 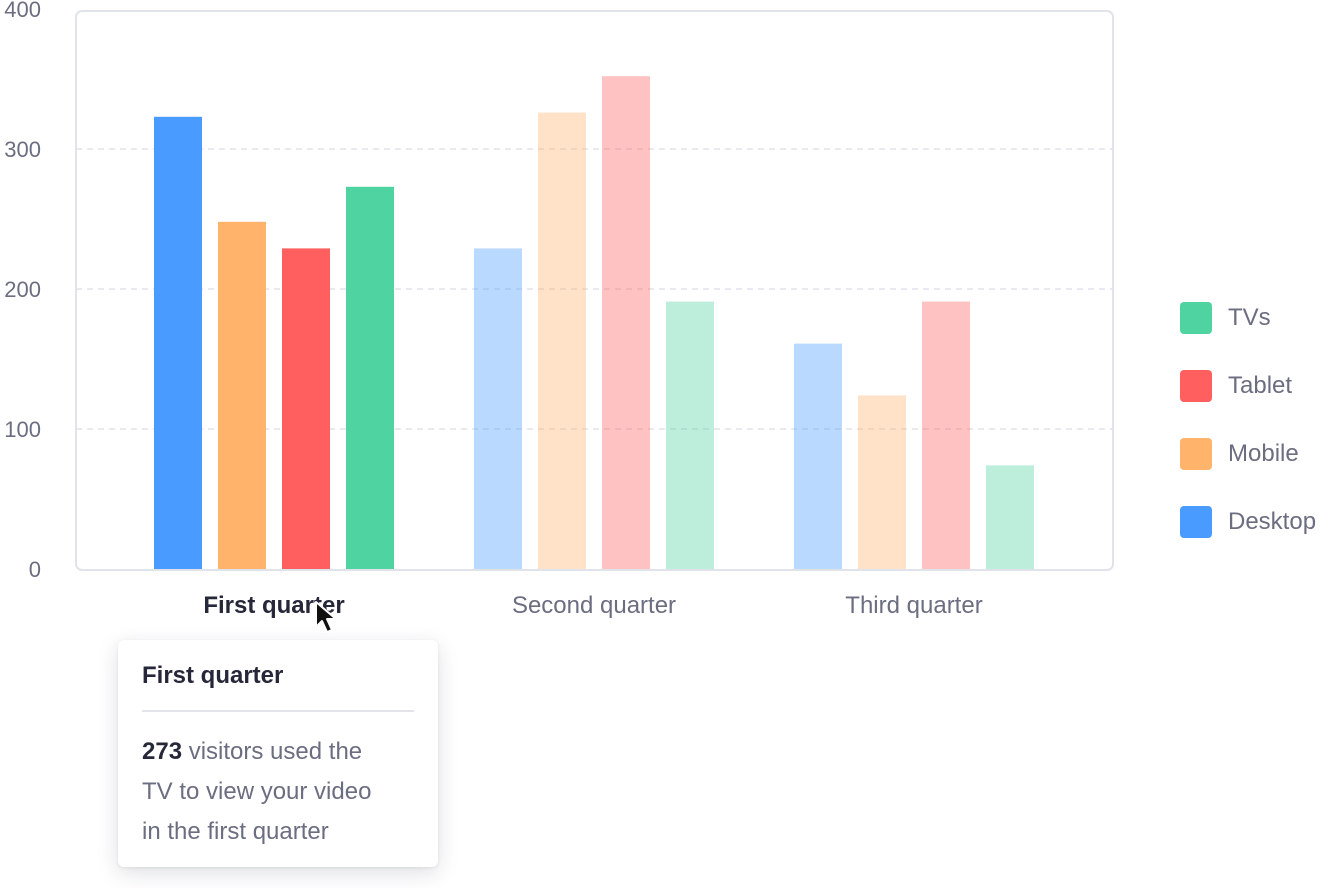 I want to click on legend-label-desktop: Desktop, so click(x=1272, y=521).